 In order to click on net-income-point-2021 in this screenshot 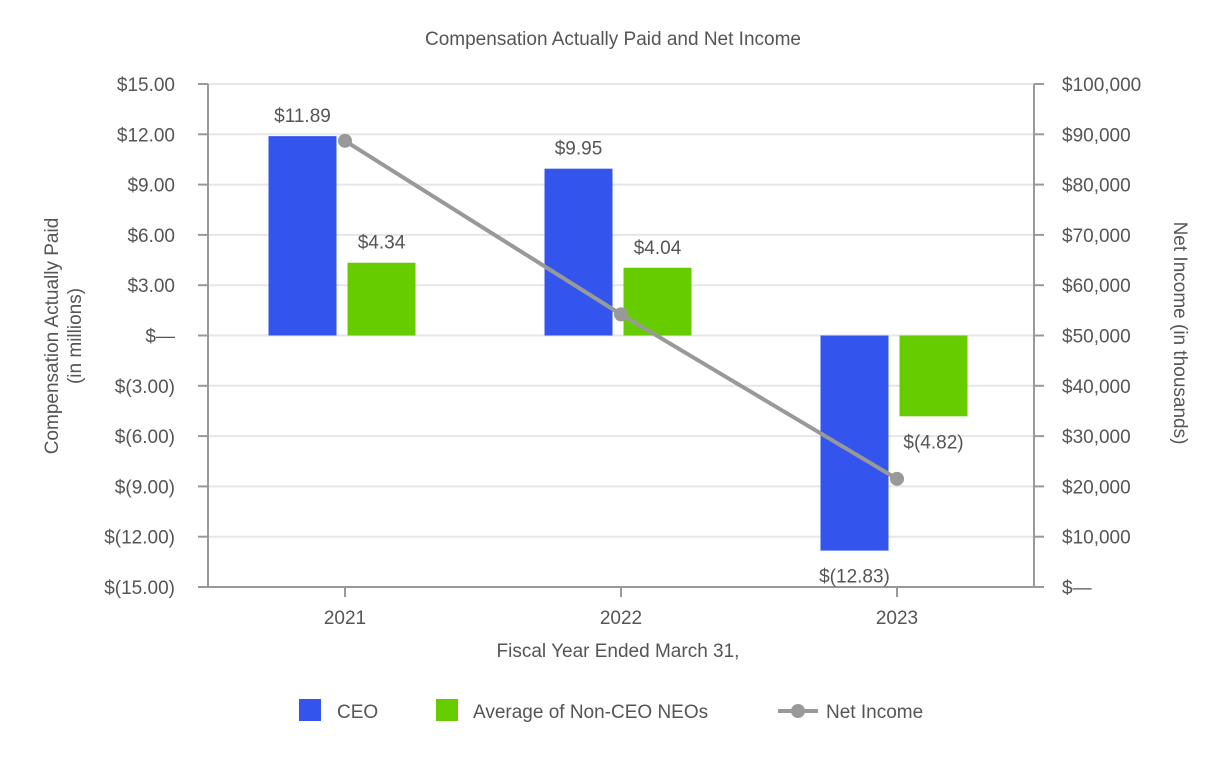, I will do `click(345, 140)`.